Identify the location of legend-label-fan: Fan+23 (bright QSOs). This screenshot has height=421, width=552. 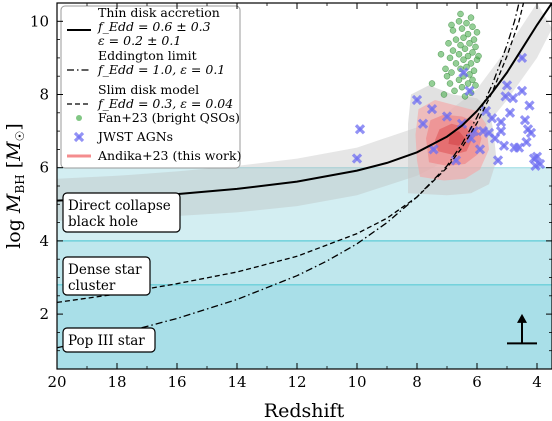
(169, 117).